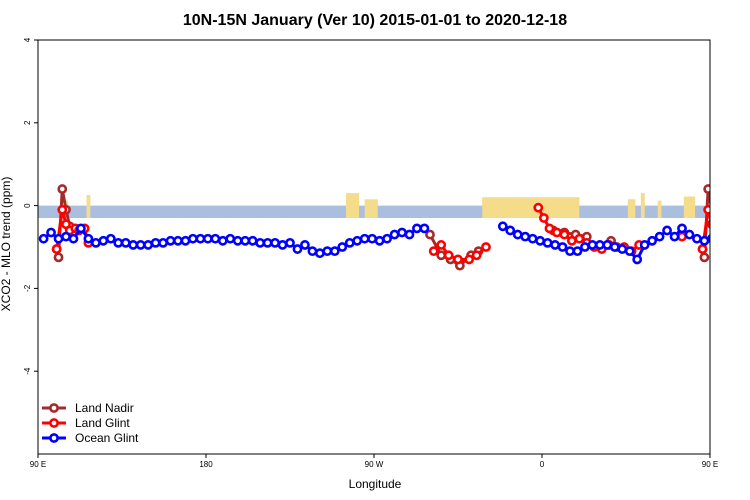  What do you see at coordinates (86, 423) in the screenshot?
I see `legend-item: Land Glint` at bounding box center [86, 423].